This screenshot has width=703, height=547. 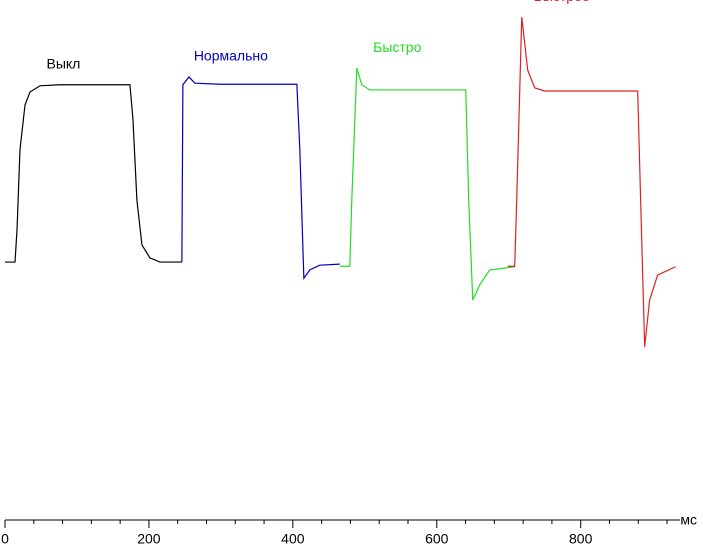 What do you see at coordinates (231, 56) in the screenshot?
I see `series-label: Нормально` at bounding box center [231, 56].